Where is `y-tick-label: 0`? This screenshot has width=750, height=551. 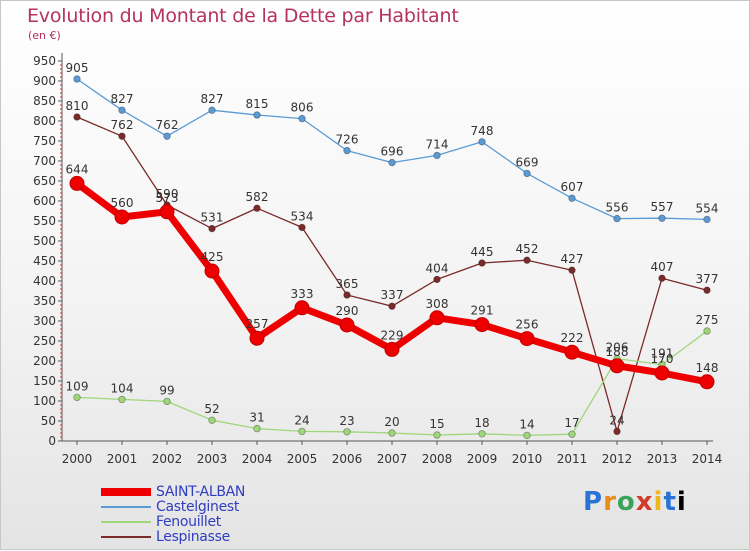 y-tick-label: 0 is located at coordinates (52, 441).